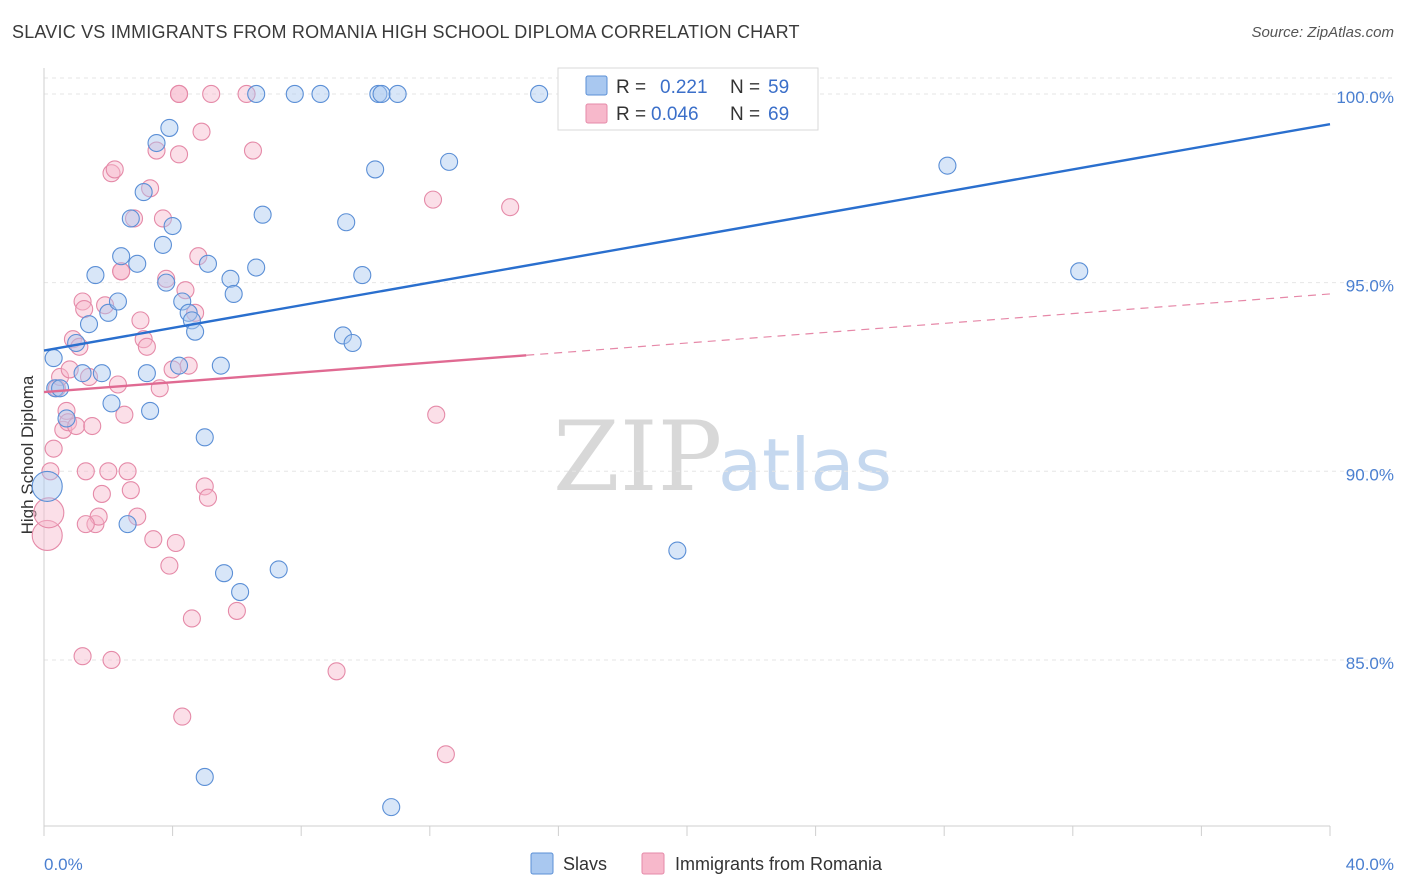 This screenshot has width=1406, height=892. I want to click on watermark-atlas: atlas, so click(805, 465).